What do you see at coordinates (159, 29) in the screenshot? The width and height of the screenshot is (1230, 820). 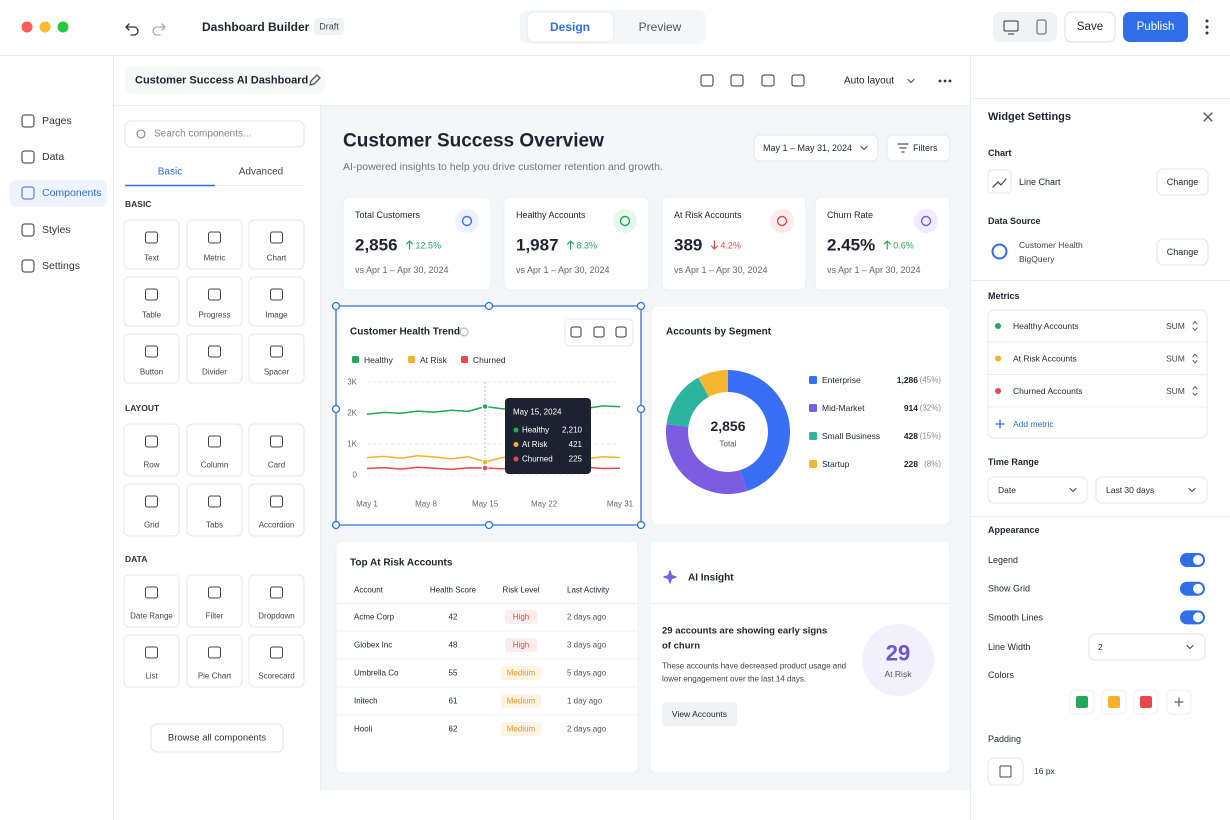 I see `redo-icon` at bounding box center [159, 29].